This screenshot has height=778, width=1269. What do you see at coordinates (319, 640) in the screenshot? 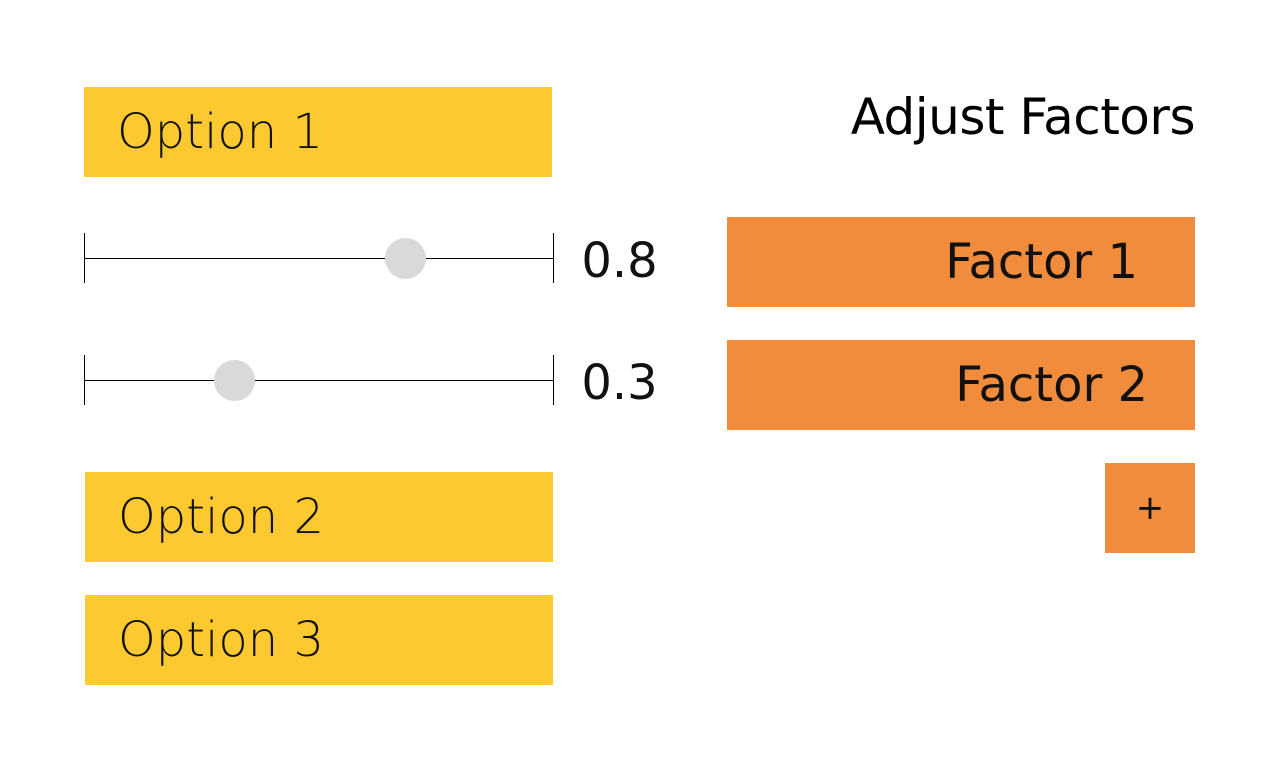
I see `option-3-button: Option 3` at bounding box center [319, 640].